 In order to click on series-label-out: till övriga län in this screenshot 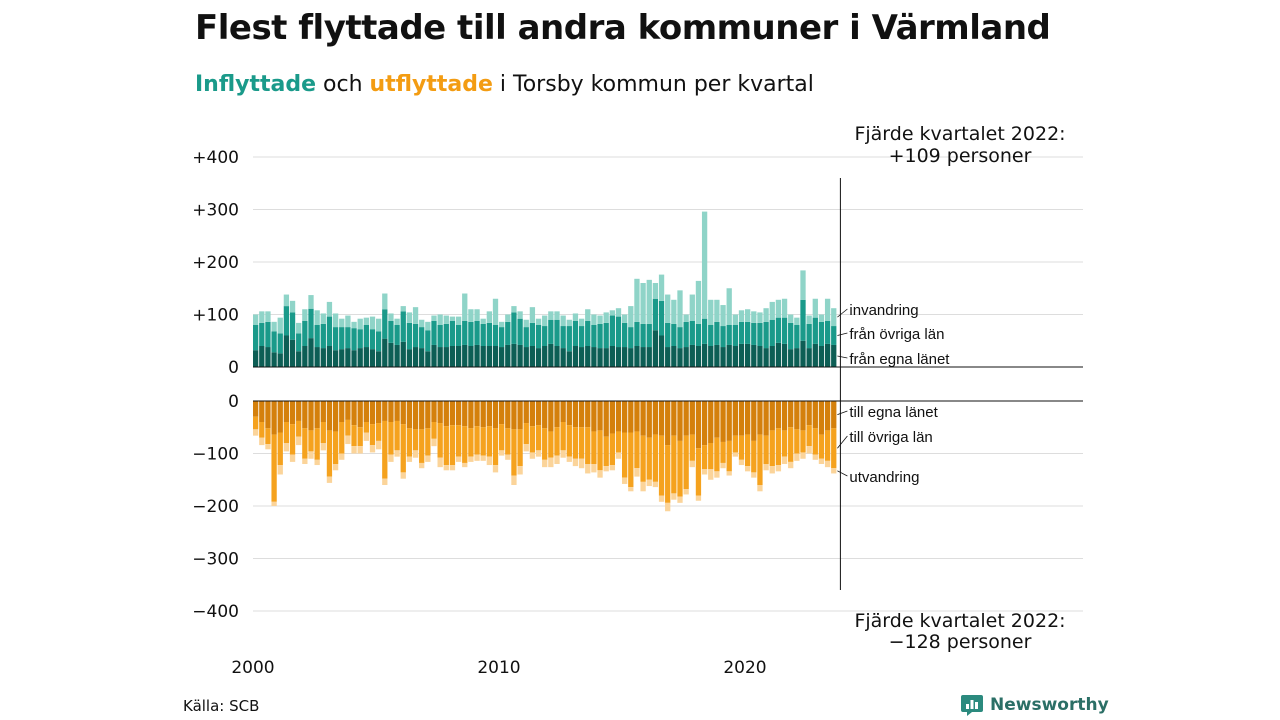, I will do `click(890, 437)`.